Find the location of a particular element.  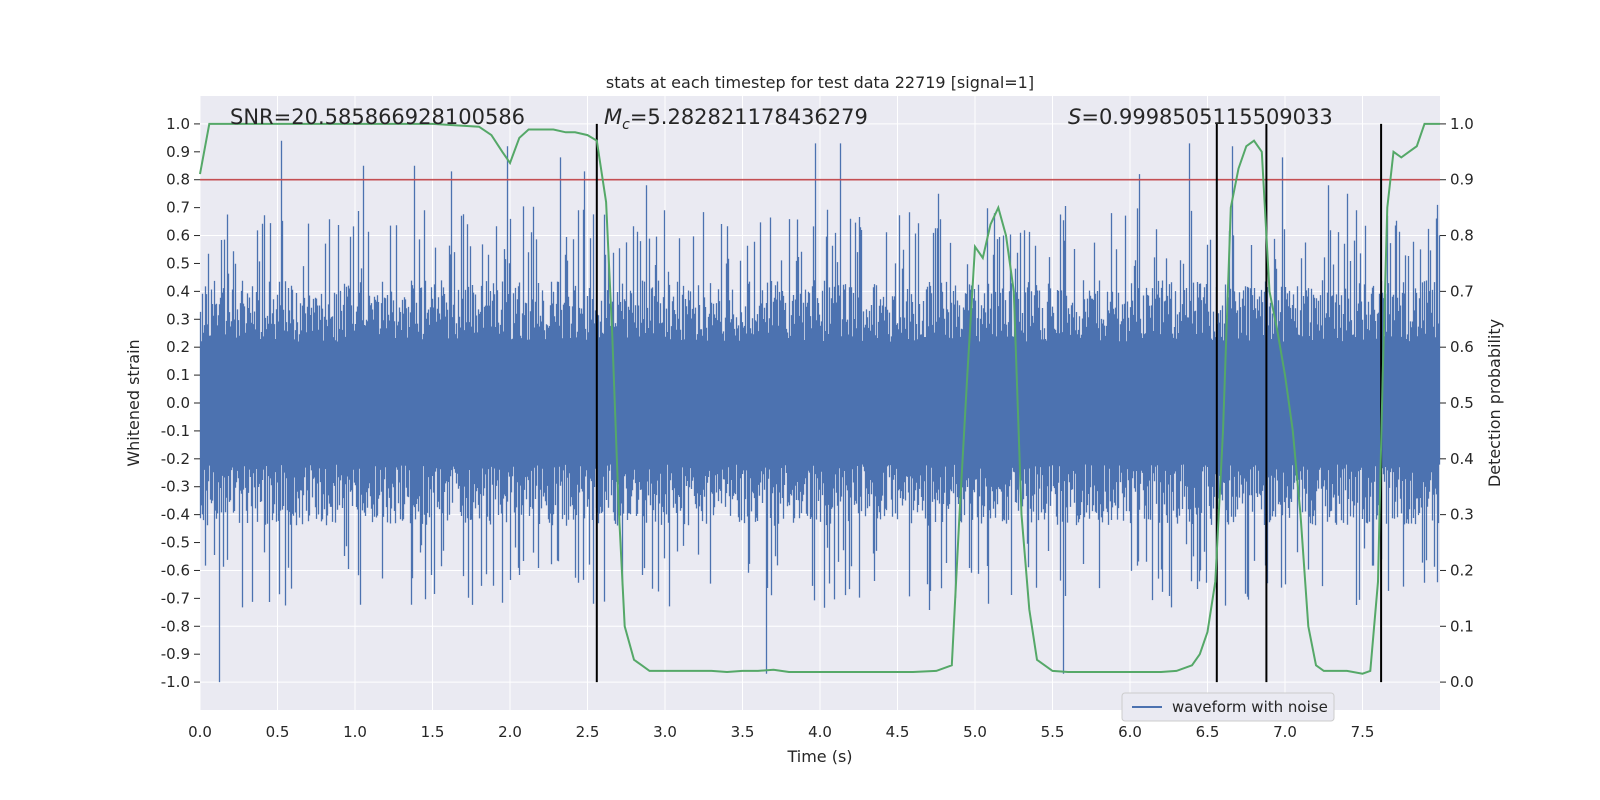

y-left-tick-label: 0.2 is located at coordinates (178, 347).